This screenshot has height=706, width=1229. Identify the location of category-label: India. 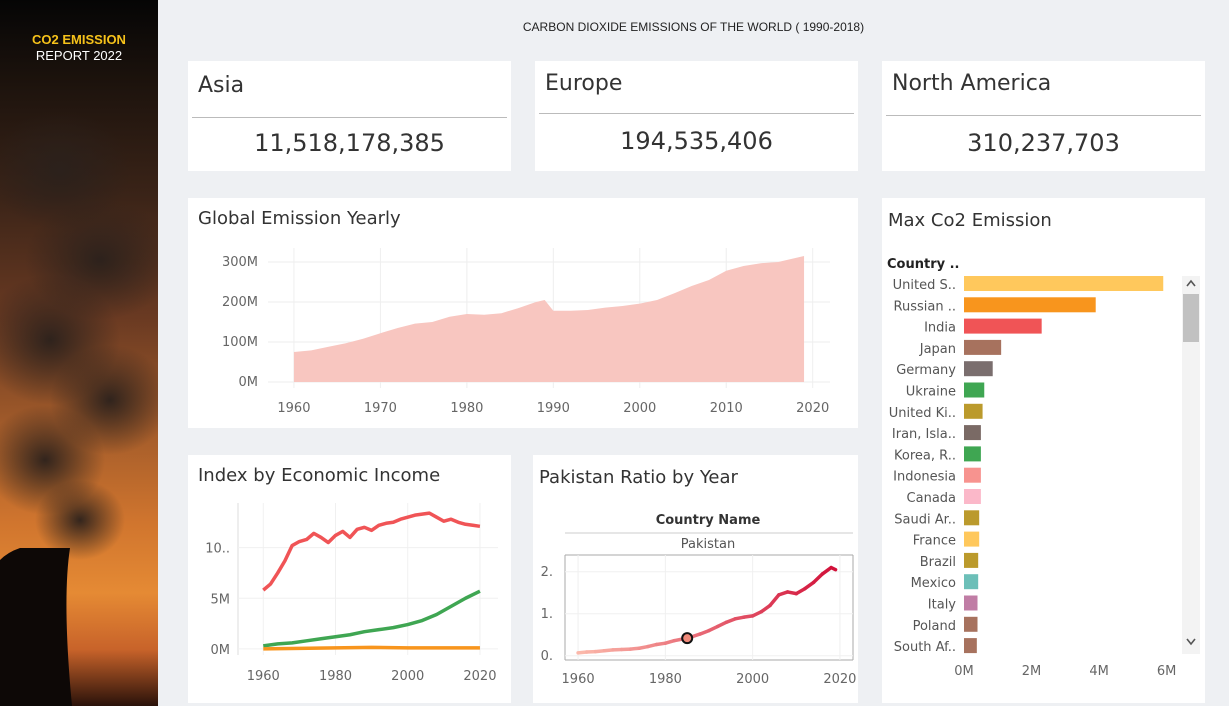
(940, 328).